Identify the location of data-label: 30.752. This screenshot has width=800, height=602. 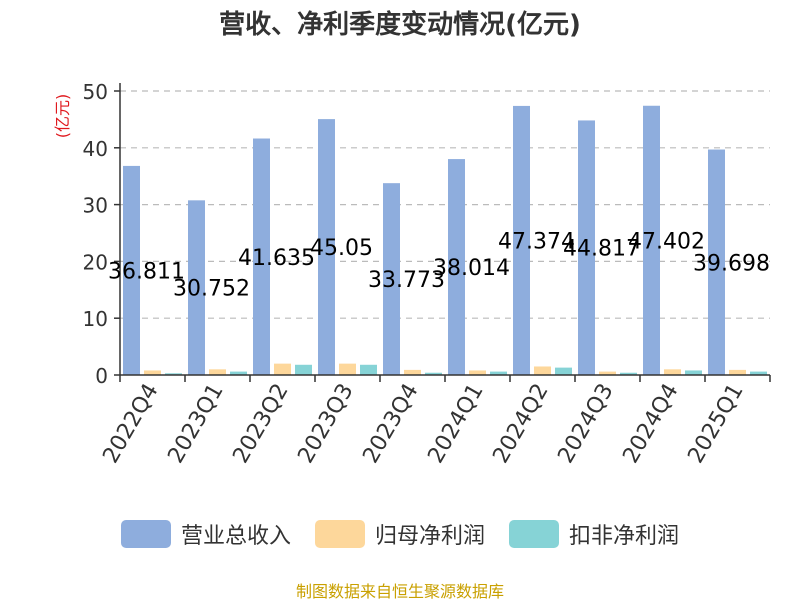
(211, 289).